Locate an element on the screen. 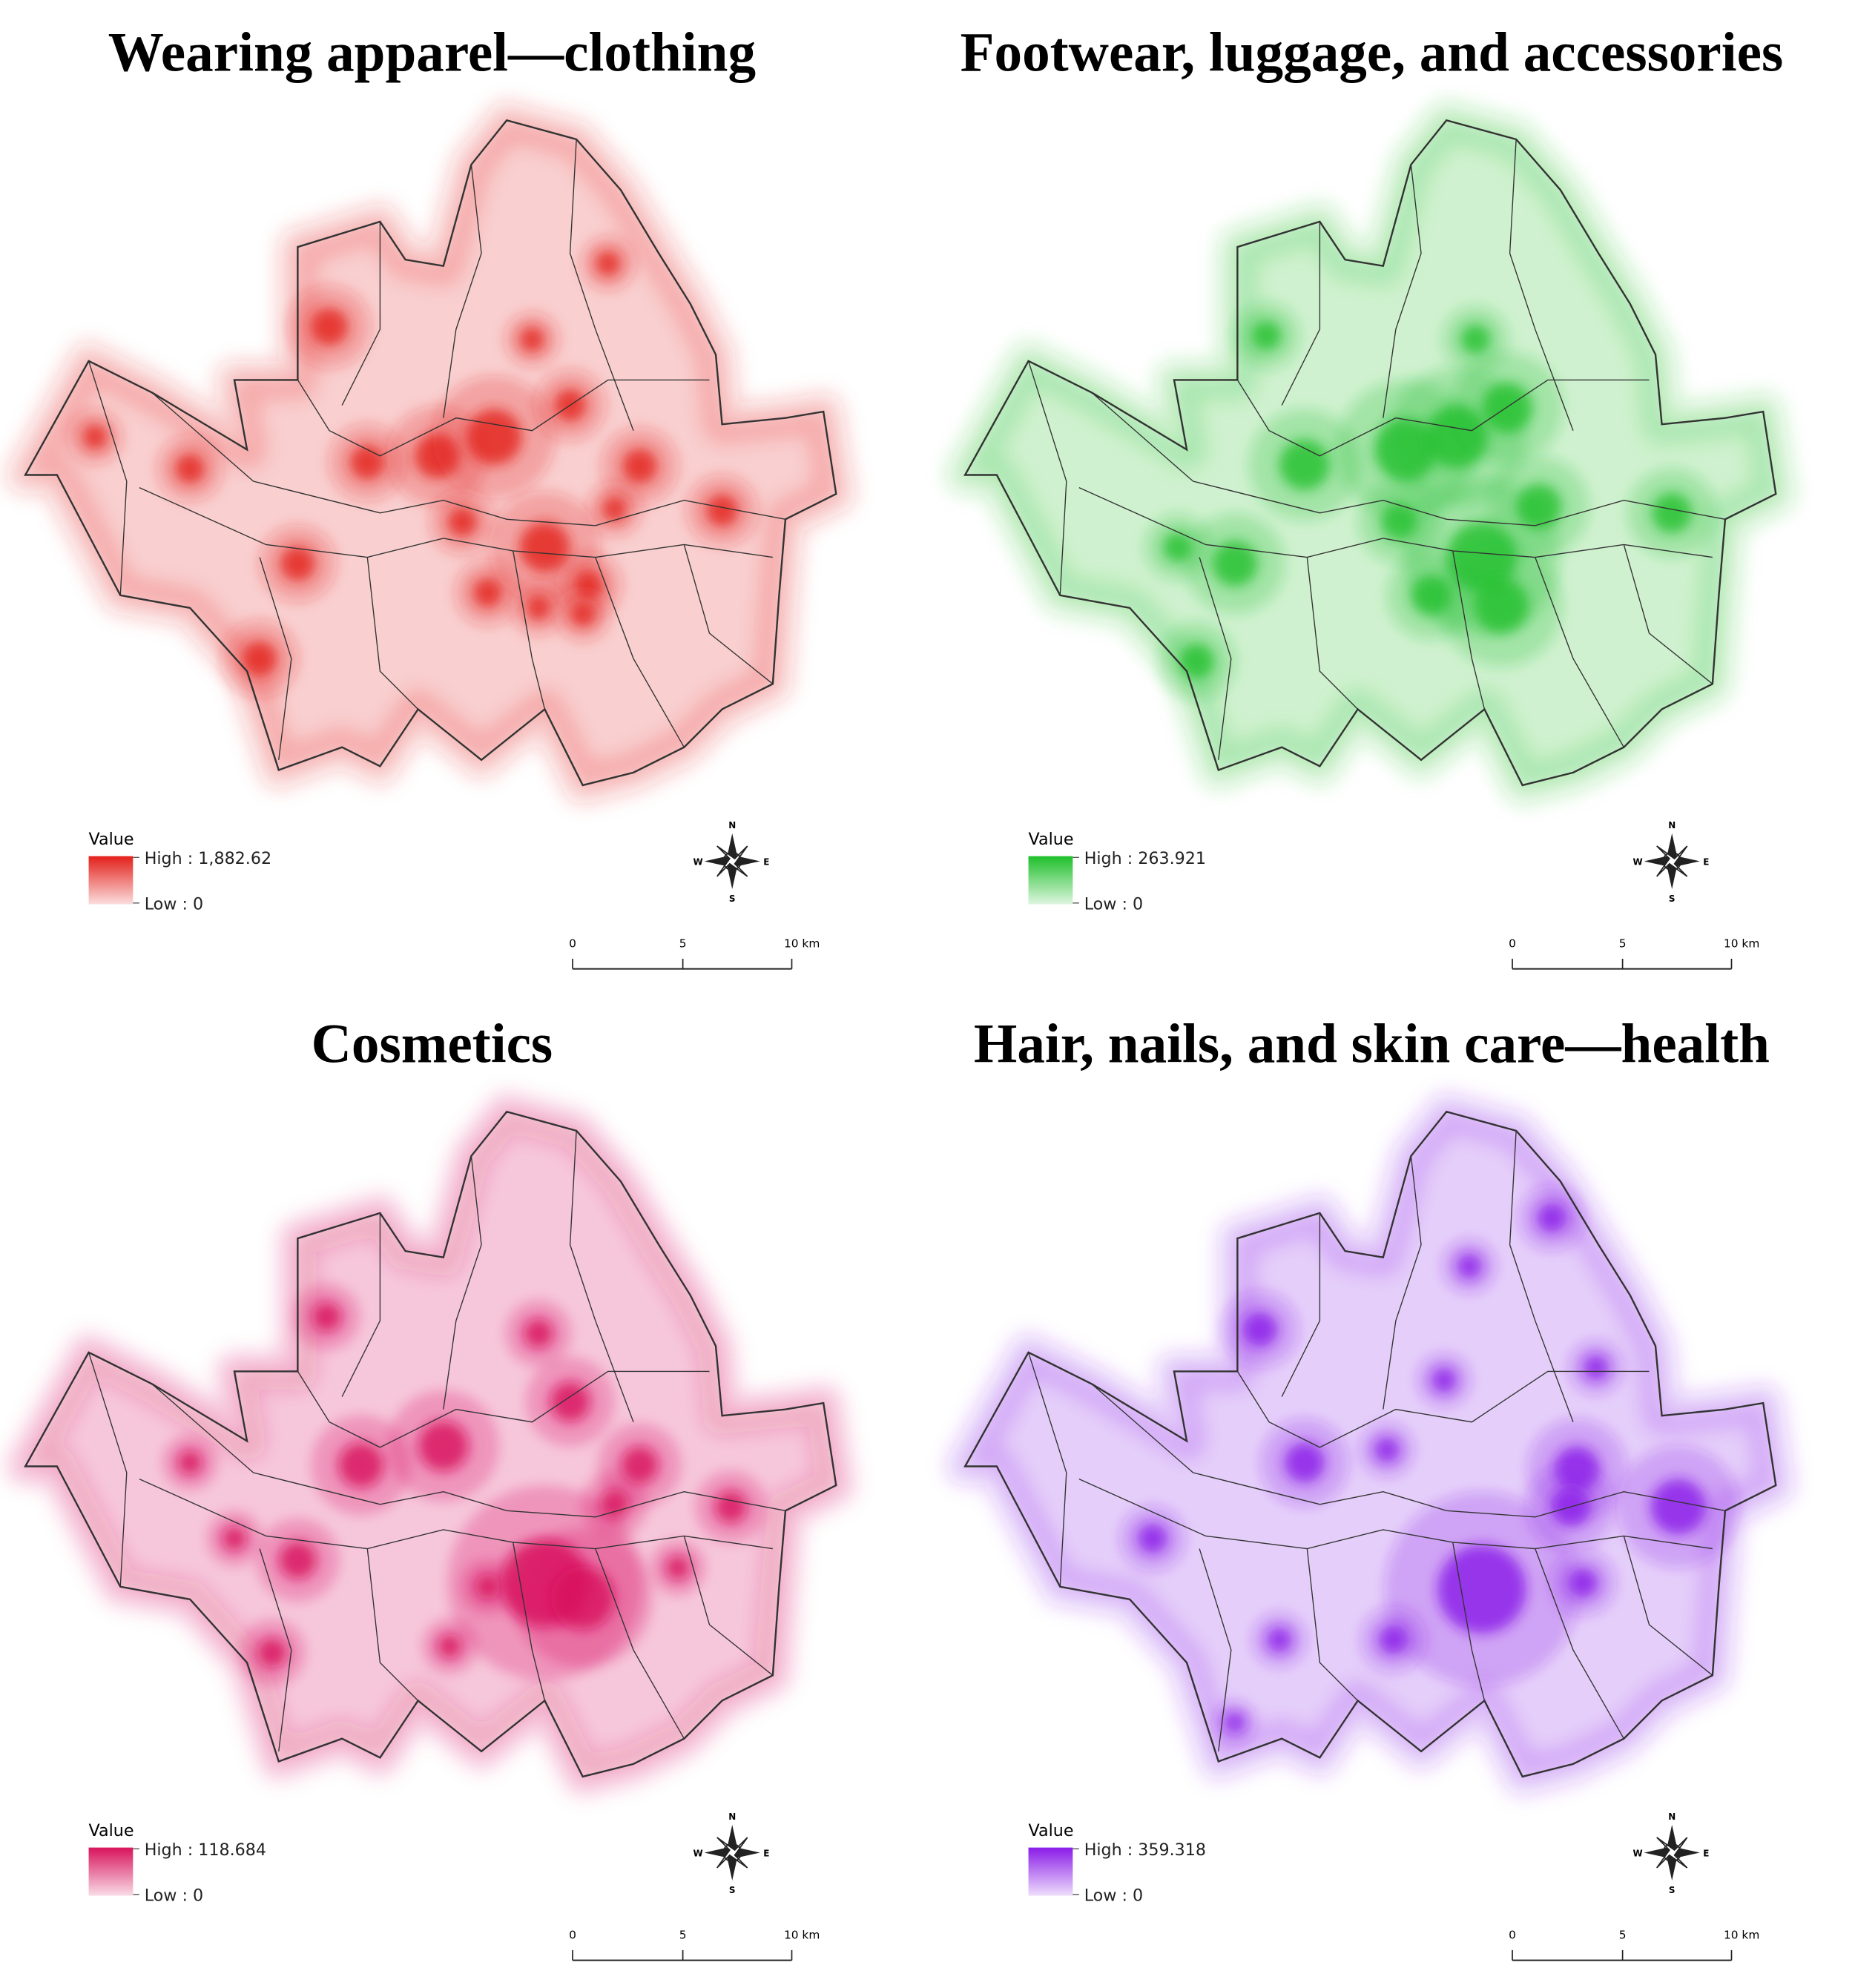 This screenshot has height=1988, width=1855. compass-w: W is located at coordinates (698, 863).